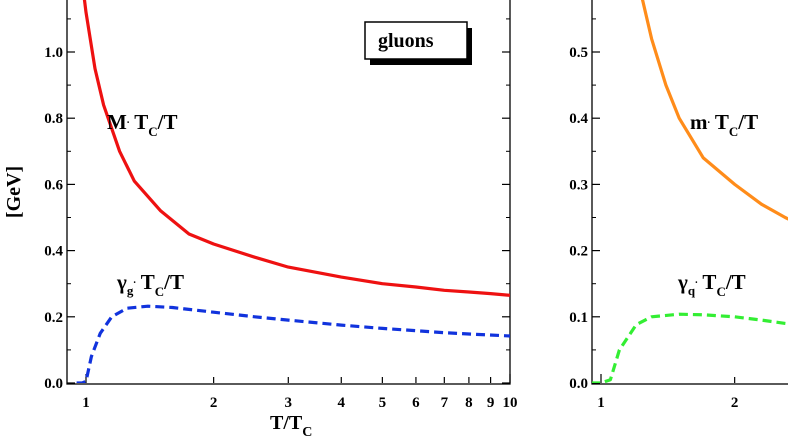  Describe the element at coordinates (469, 403) in the screenshot. I see `left-xtick-label-7: 8` at that location.